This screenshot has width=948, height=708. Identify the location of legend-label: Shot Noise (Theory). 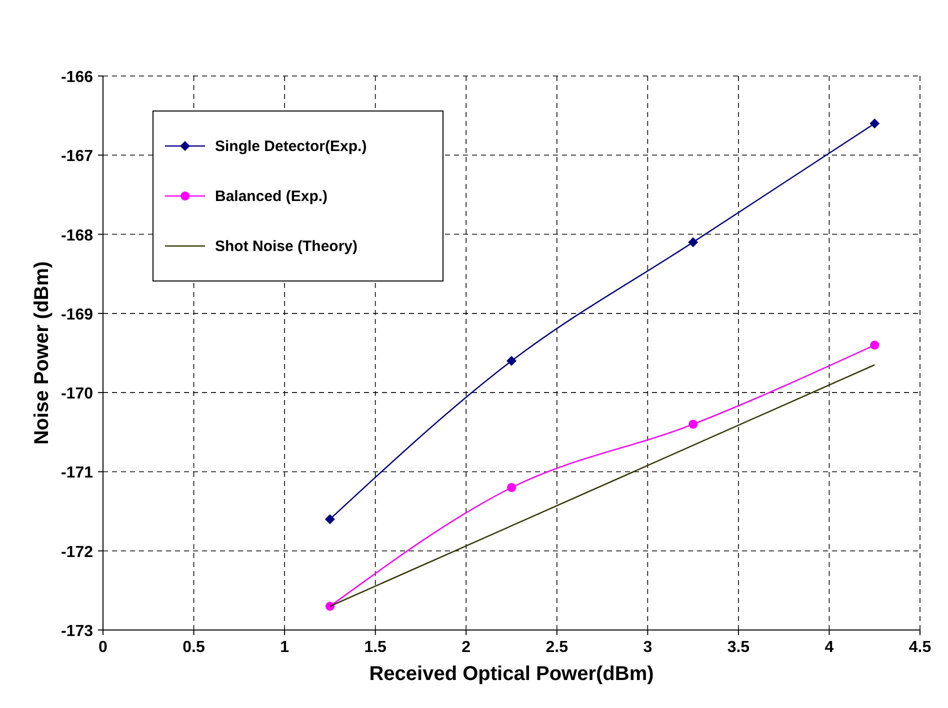
(286, 246).